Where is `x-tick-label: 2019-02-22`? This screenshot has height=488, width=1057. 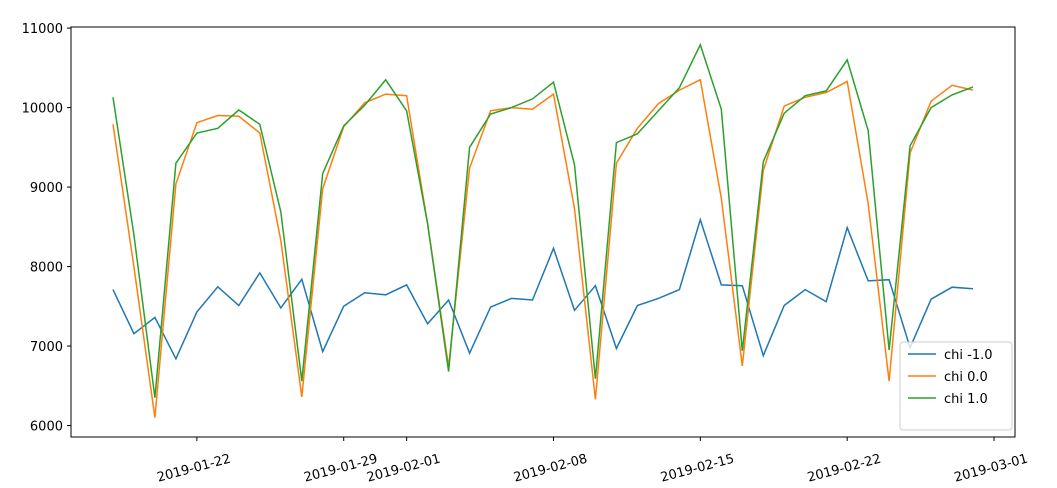 x-tick-label: 2019-02-22 is located at coordinates (844, 469).